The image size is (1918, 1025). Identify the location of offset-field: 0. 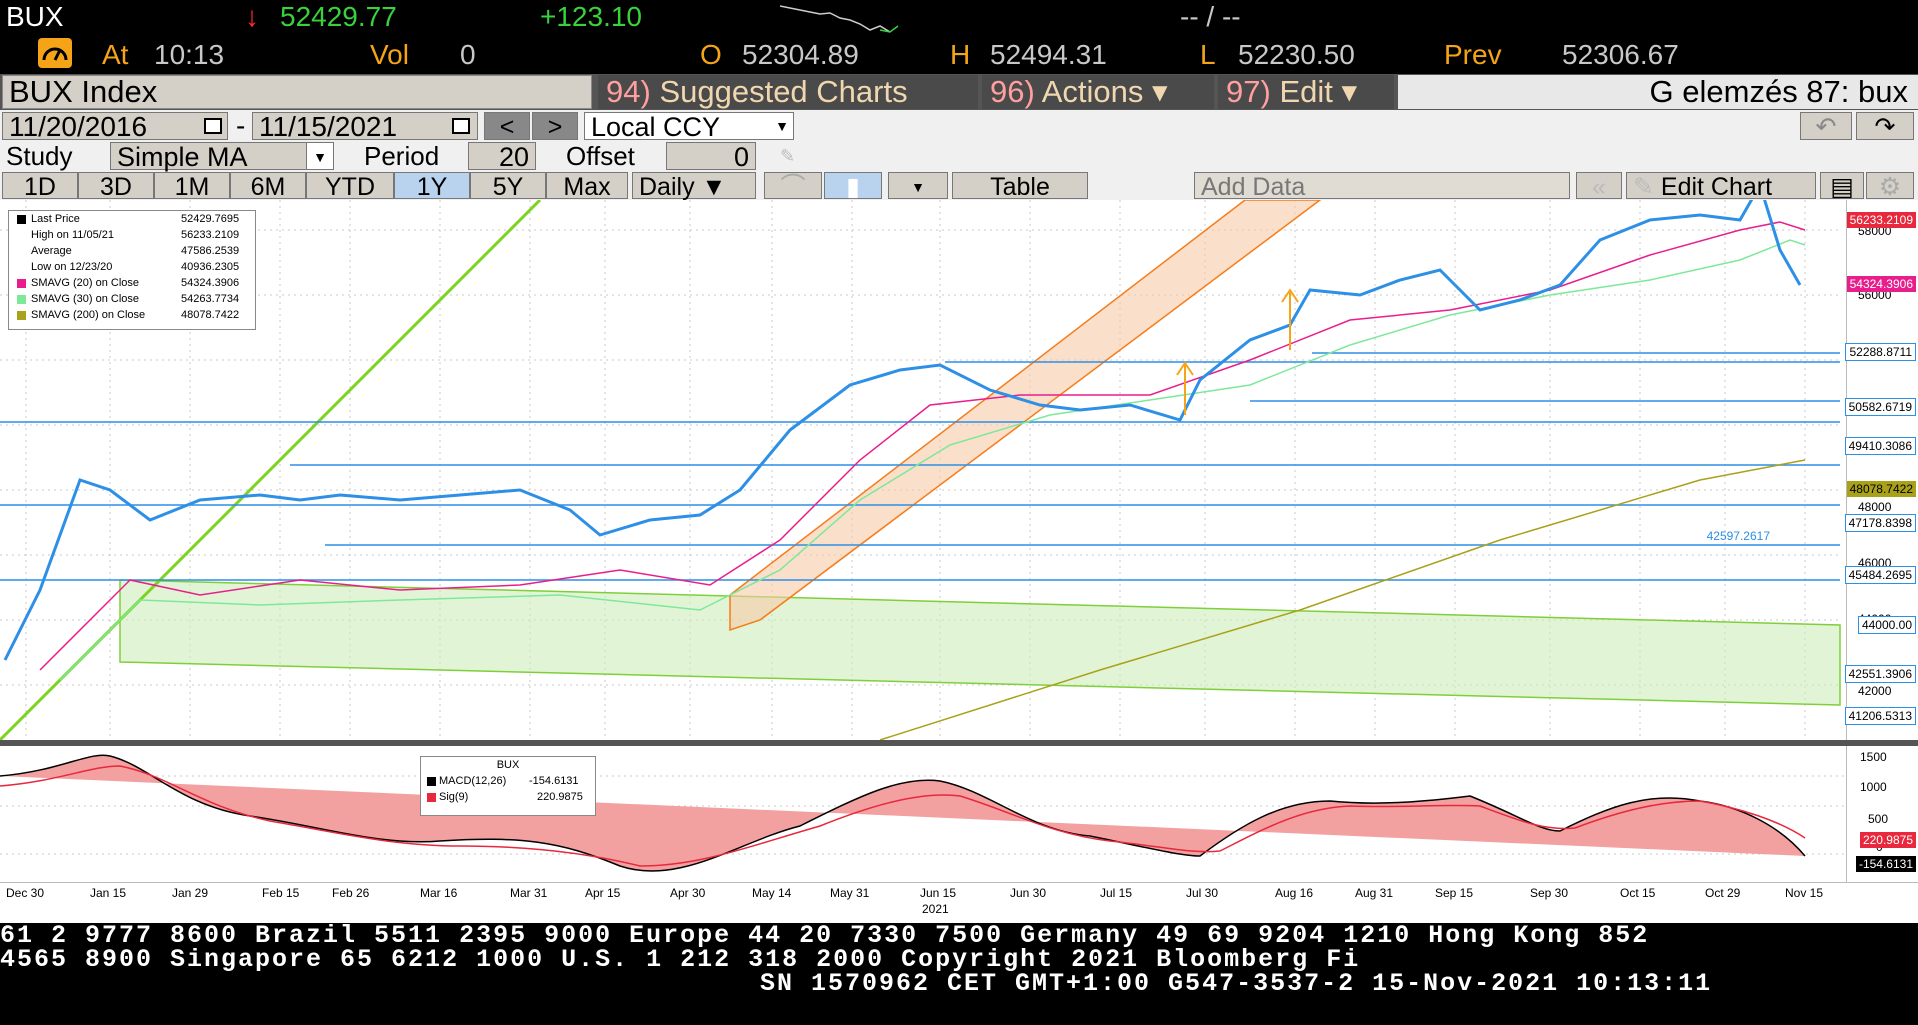
(711, 156).